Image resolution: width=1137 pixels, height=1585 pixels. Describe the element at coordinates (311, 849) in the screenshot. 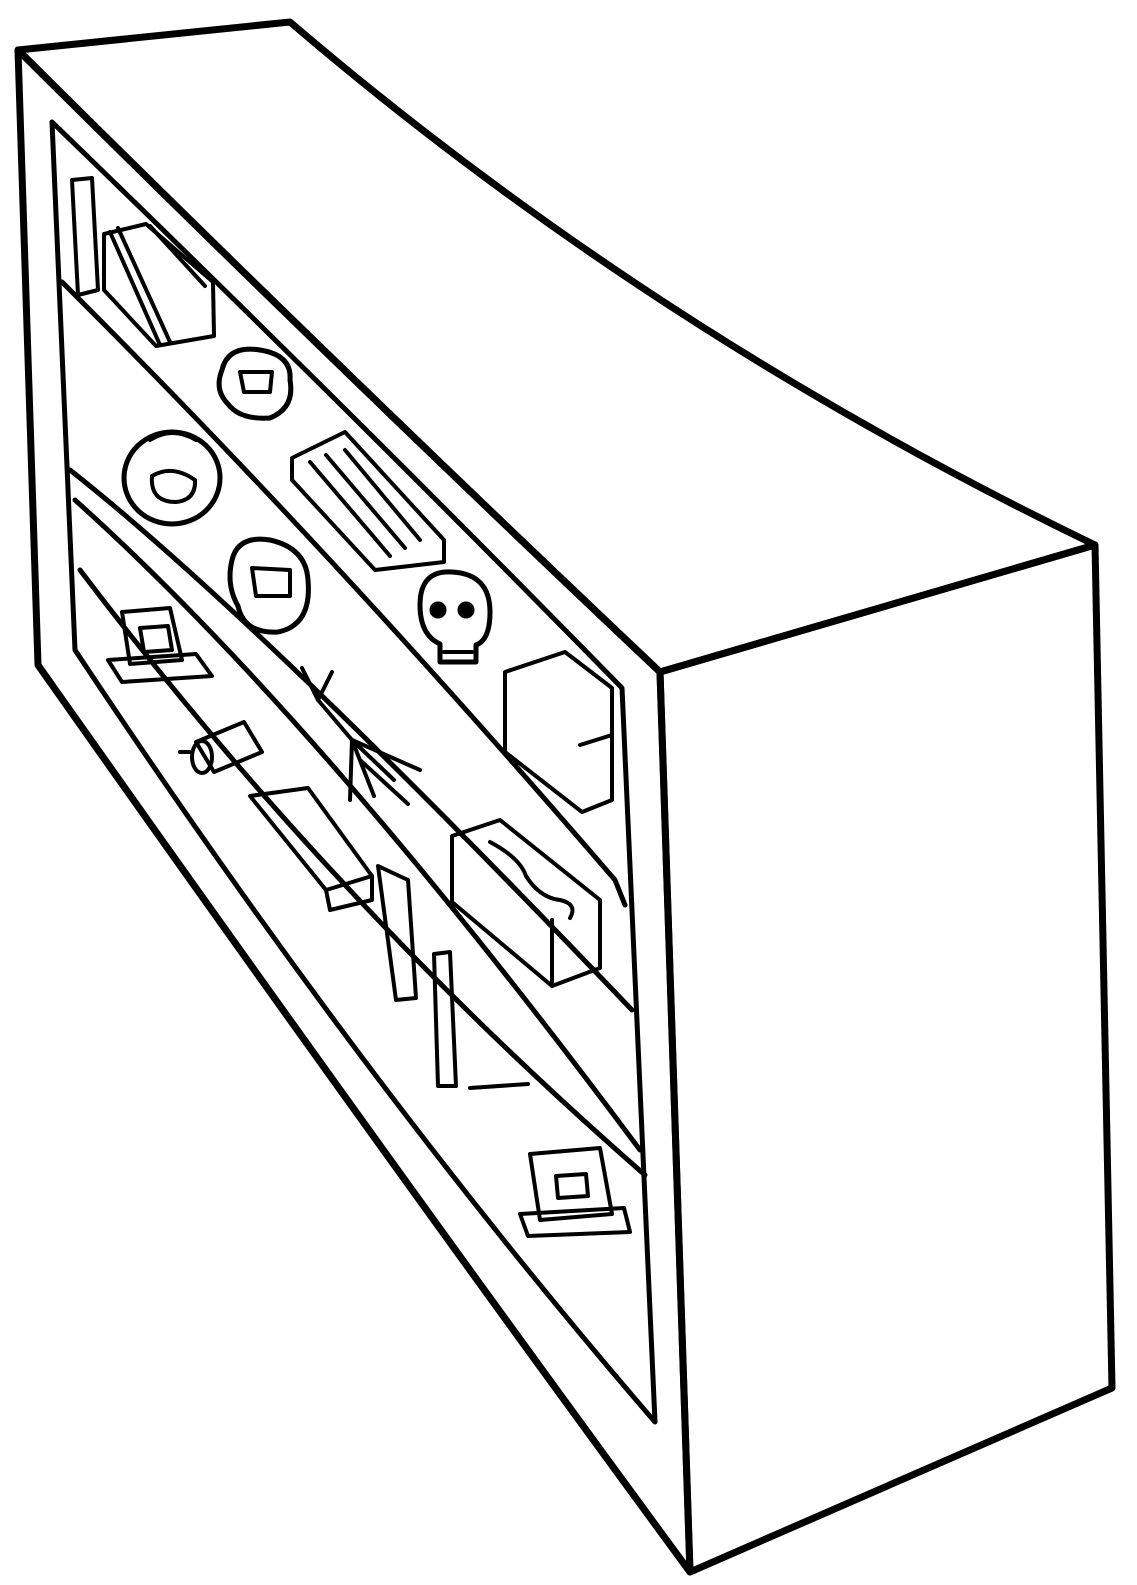

I see `lying-book` at that location.